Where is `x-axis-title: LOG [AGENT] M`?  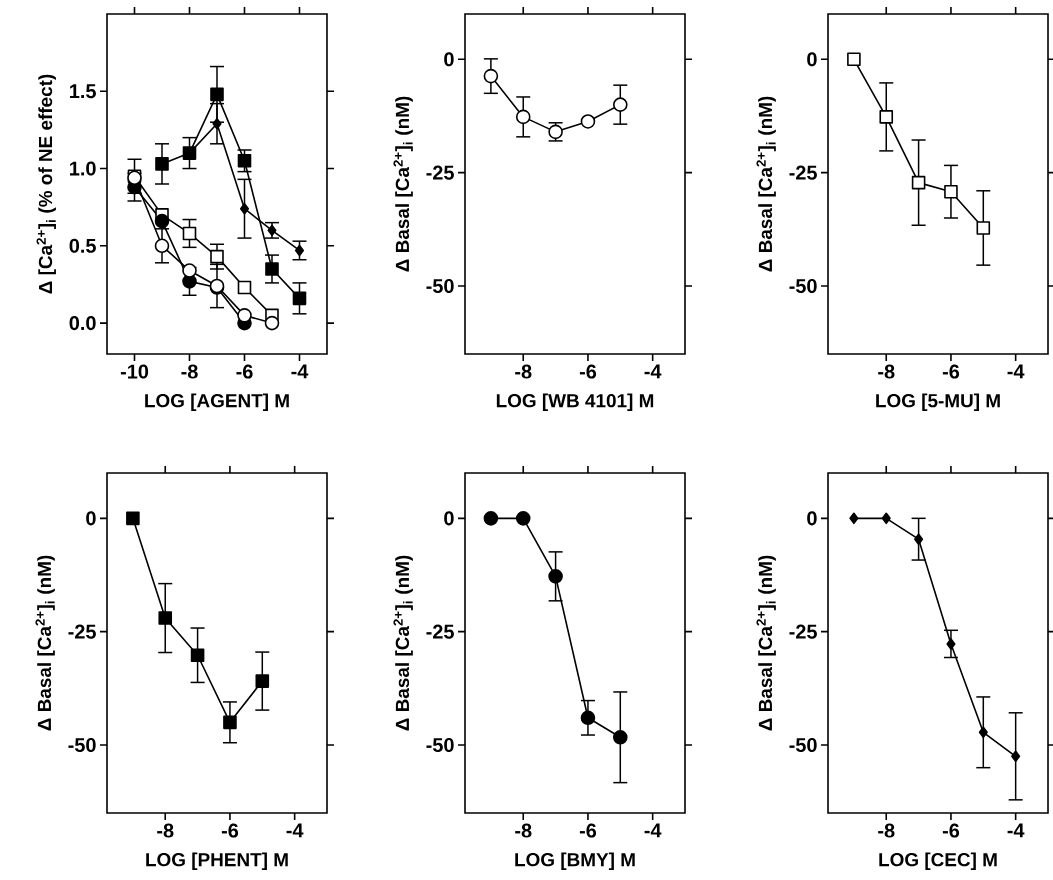
x-axis-title: LOG [AGENT] M is located at coordinates (217, 402).